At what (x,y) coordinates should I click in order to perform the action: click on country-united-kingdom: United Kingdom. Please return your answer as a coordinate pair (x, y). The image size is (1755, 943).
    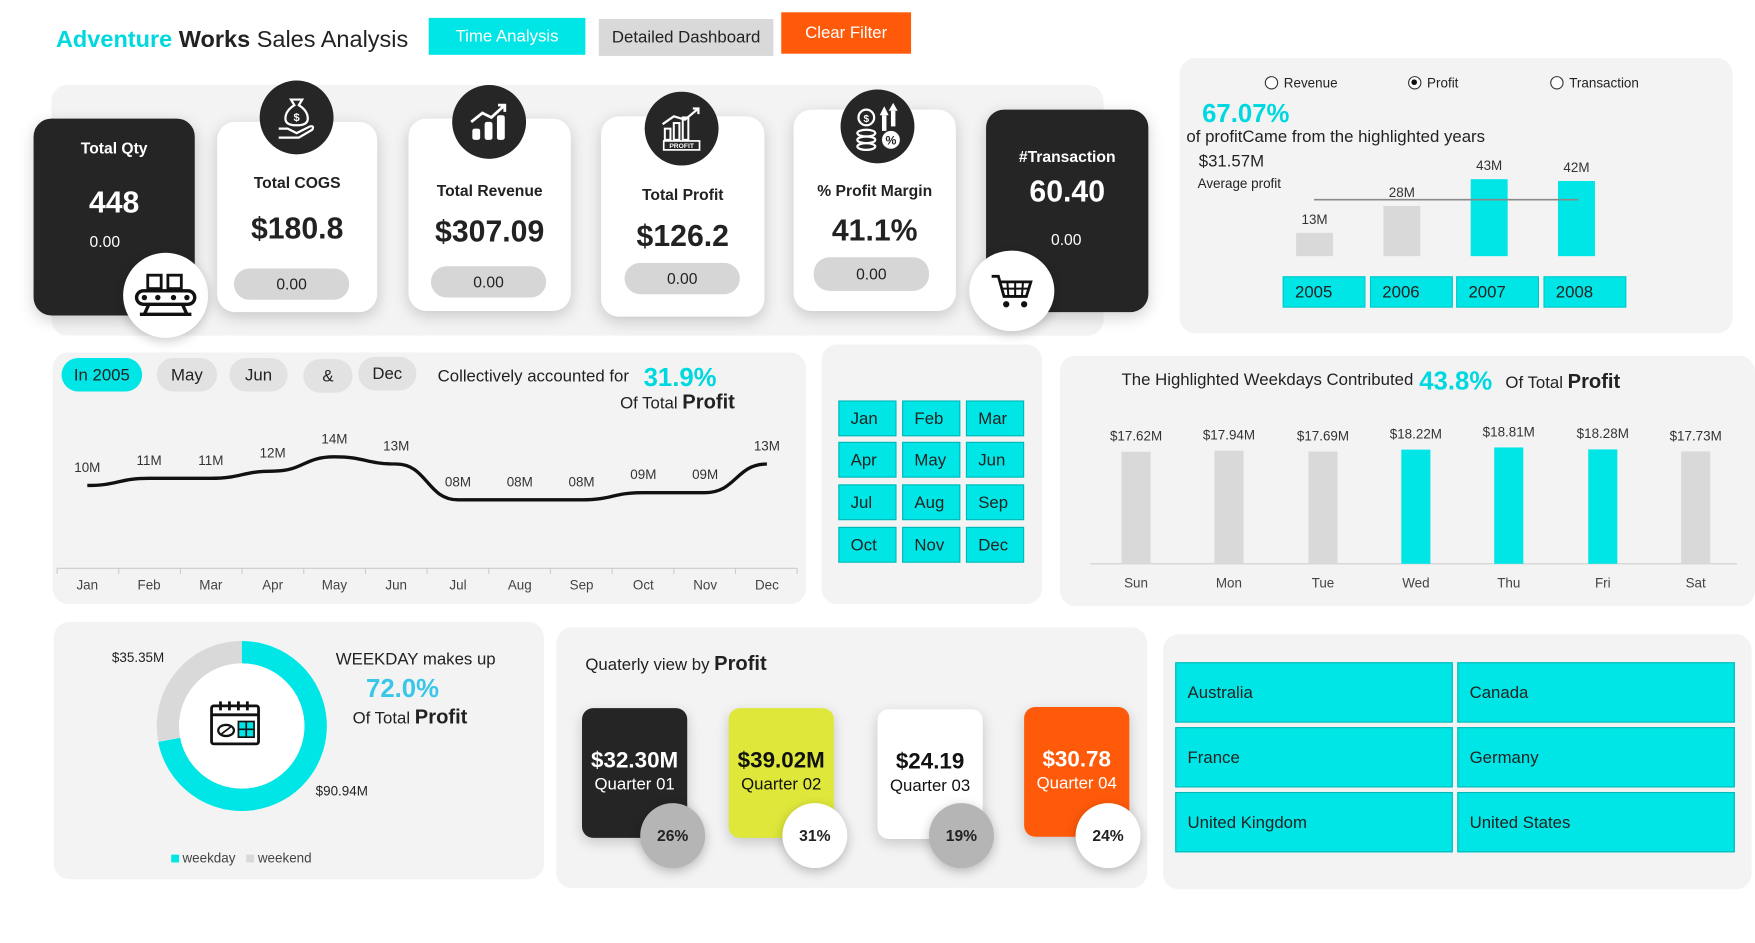
    Looking at the image, I should click on (1314, 822).